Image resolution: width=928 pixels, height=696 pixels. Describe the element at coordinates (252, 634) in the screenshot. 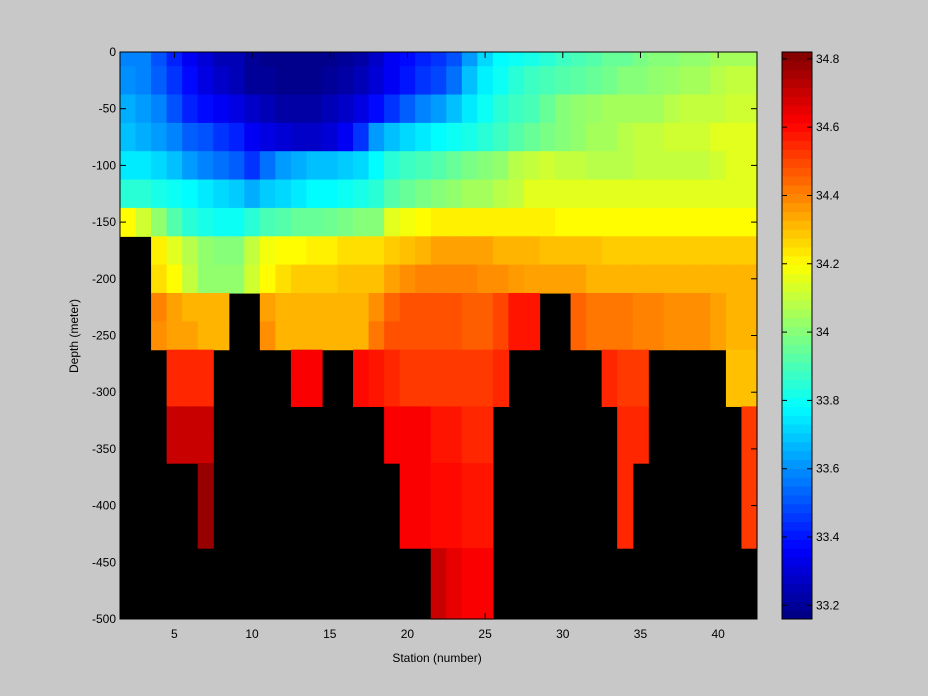

I see `x-tick-label: 10` at that location.